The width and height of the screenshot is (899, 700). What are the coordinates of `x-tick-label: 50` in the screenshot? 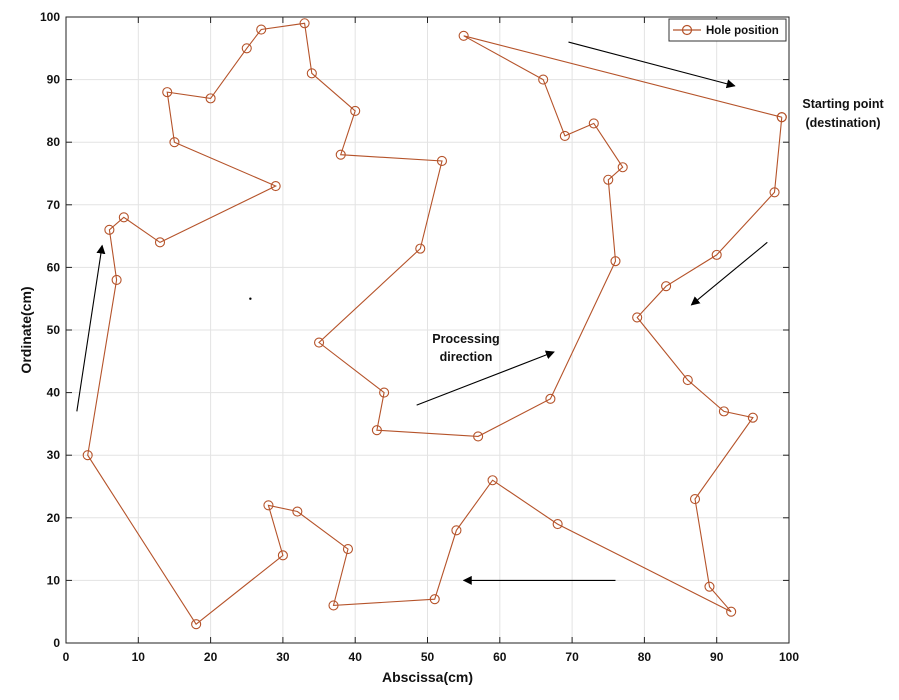 It's located at (428, 657).